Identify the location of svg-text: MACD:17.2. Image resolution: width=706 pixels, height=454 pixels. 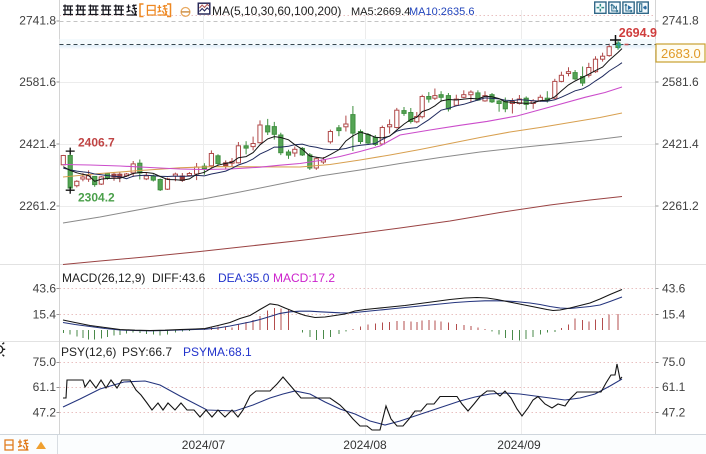
(304, 278).